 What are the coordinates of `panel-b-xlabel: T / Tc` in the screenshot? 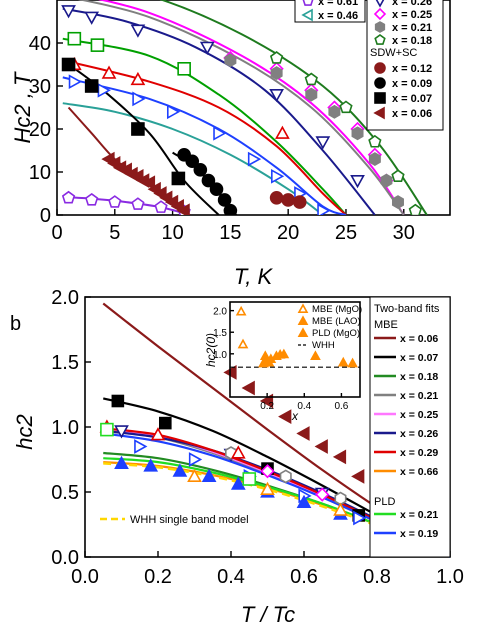 It's located at (268, 614).